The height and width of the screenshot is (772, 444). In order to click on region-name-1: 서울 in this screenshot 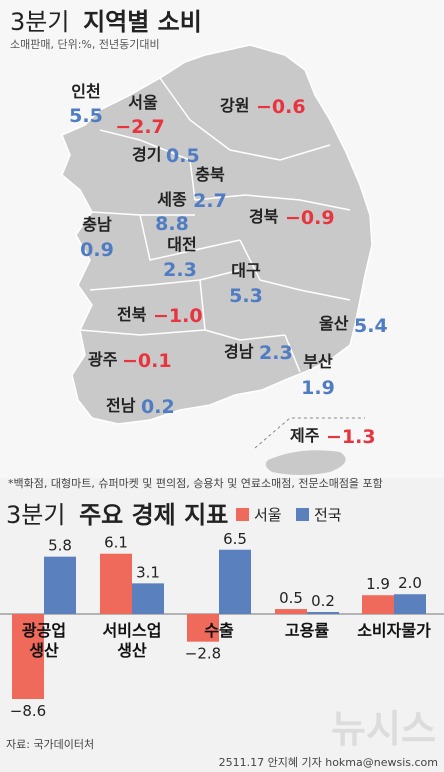, I will do `click(143, 102)`.